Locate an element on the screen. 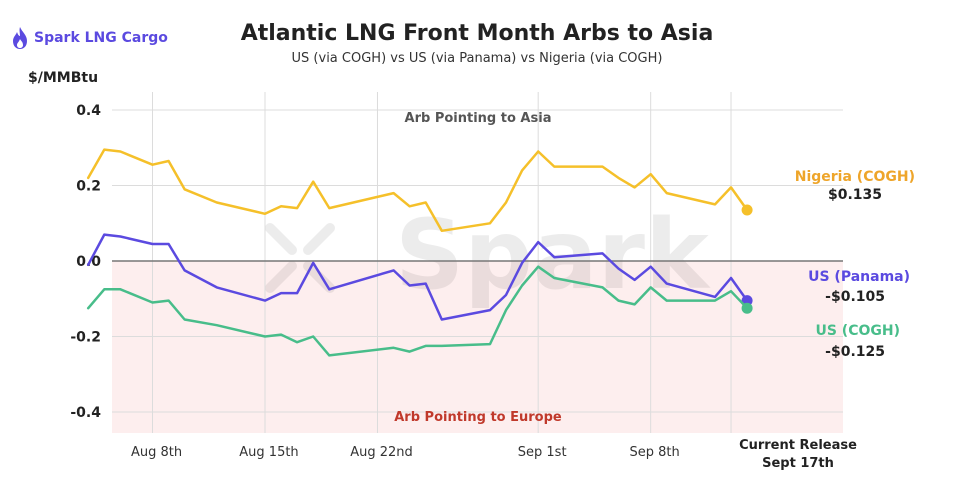 Image resolution: width=954 pixels, height=501 pixels. series-name-label: Nigeria (COGH) is located at coordinates (855, 177).